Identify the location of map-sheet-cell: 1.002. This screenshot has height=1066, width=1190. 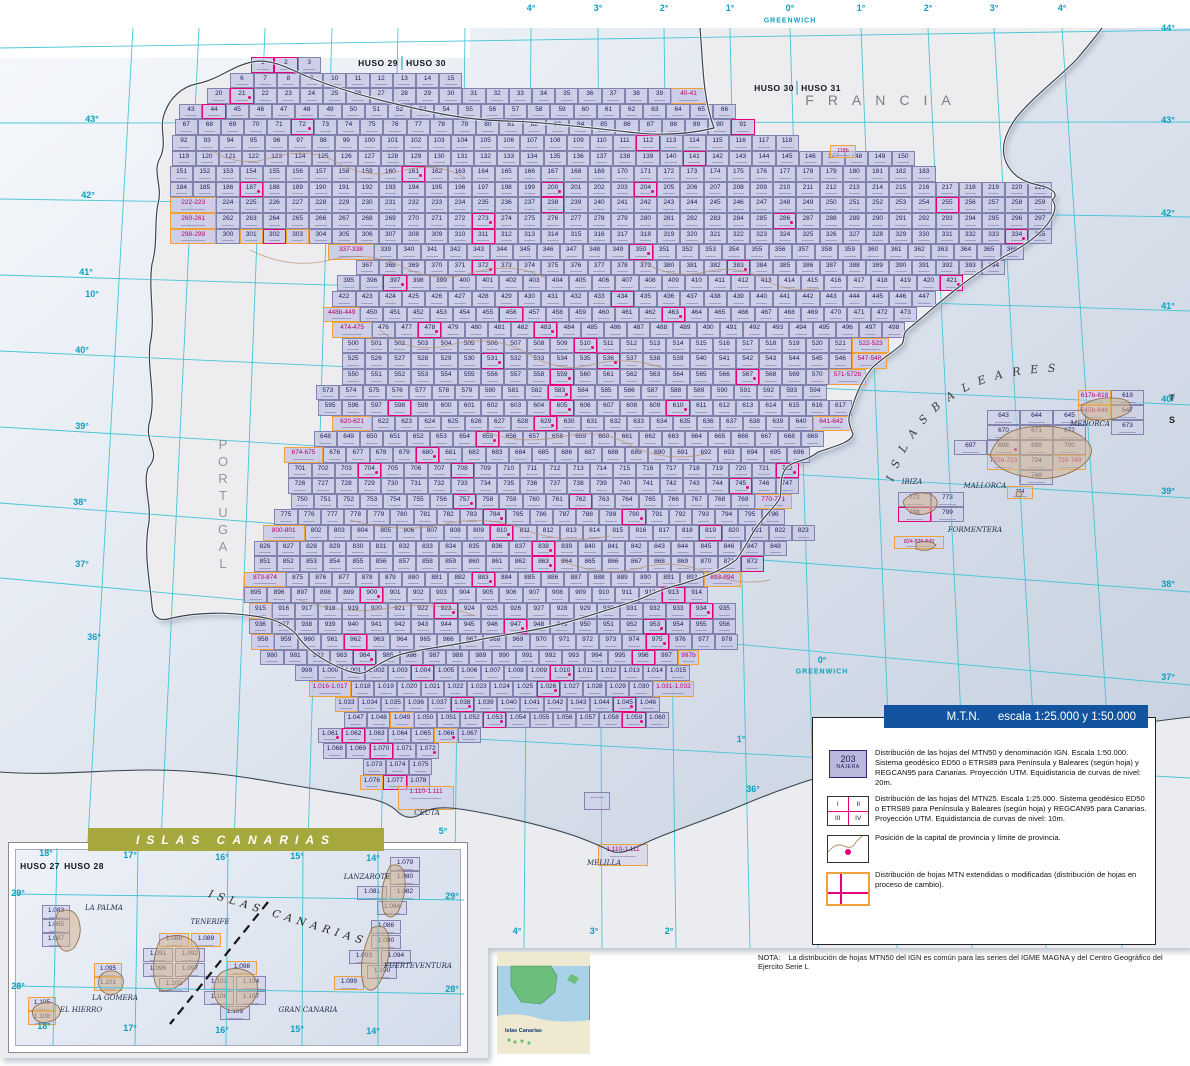
(376, 673).